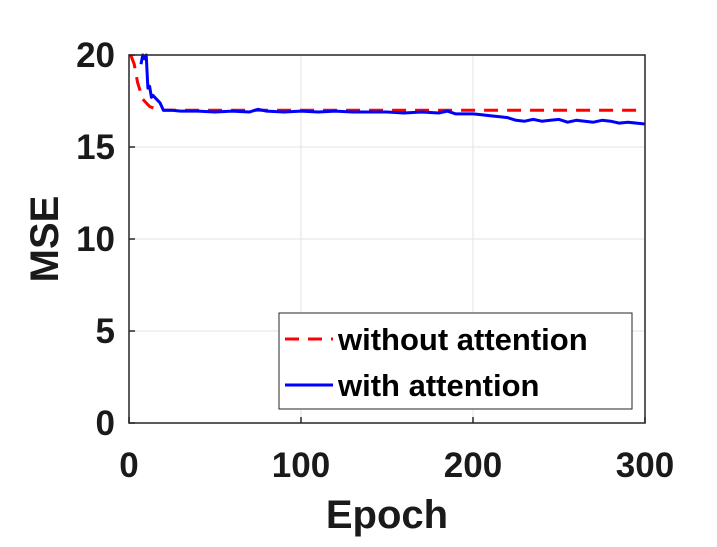 The image size is (717, 547). I want to click on legend-label-without-attention: without attention, so click(462, 339).